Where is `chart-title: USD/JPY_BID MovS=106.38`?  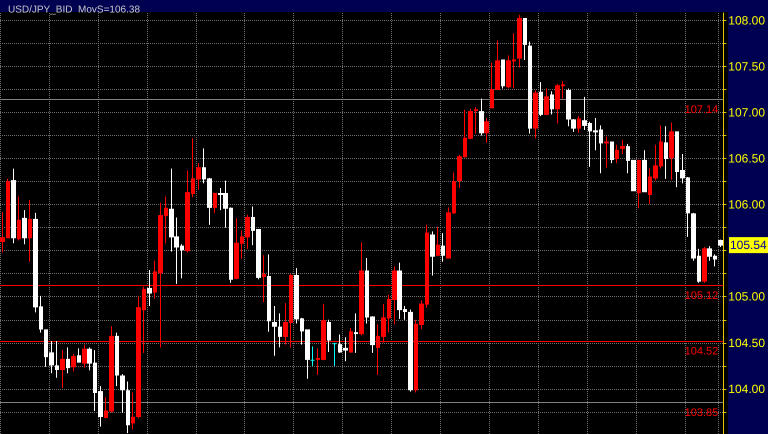
chart-title: USD/JPY_BID MovS=106.38 is located at coordinates (74, 10).